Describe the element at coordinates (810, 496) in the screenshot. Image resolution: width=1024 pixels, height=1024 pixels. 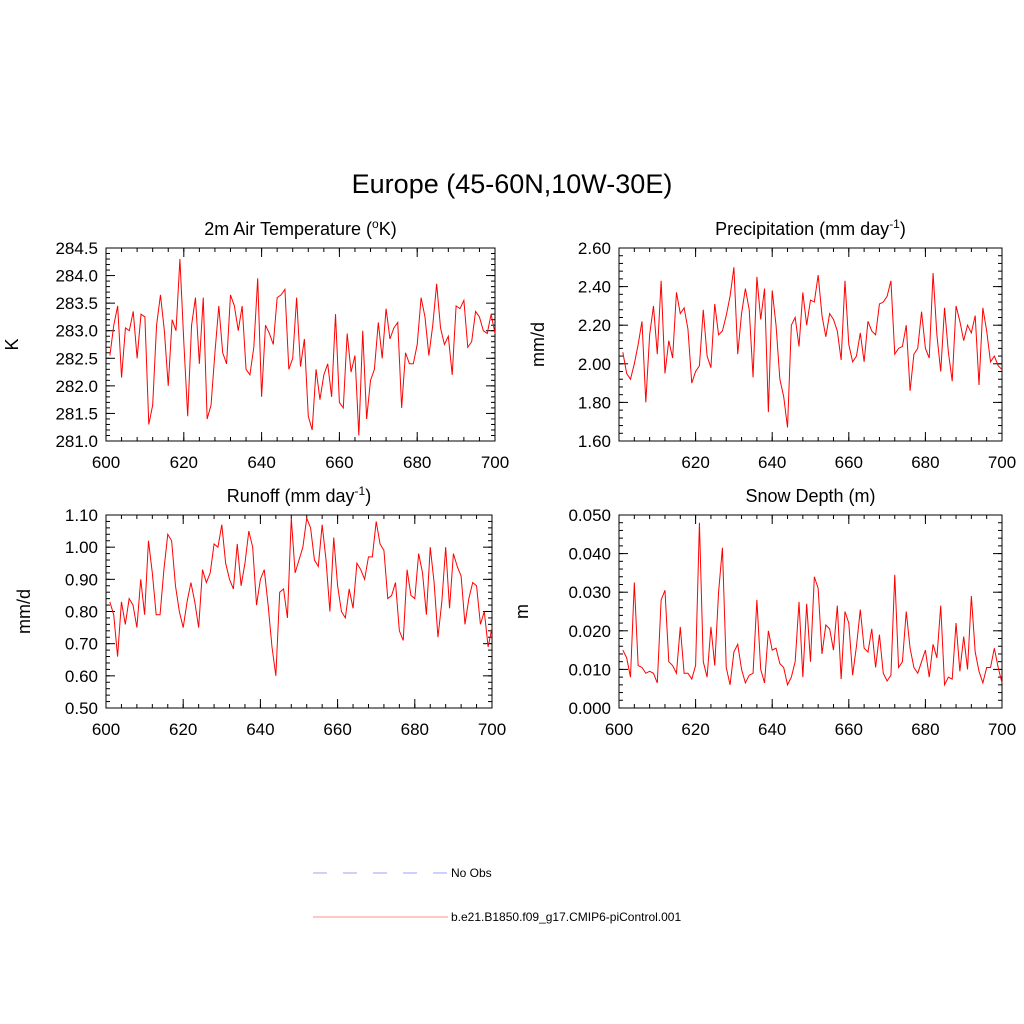
I see `panel-title: Snow Depth (m)` at that location.